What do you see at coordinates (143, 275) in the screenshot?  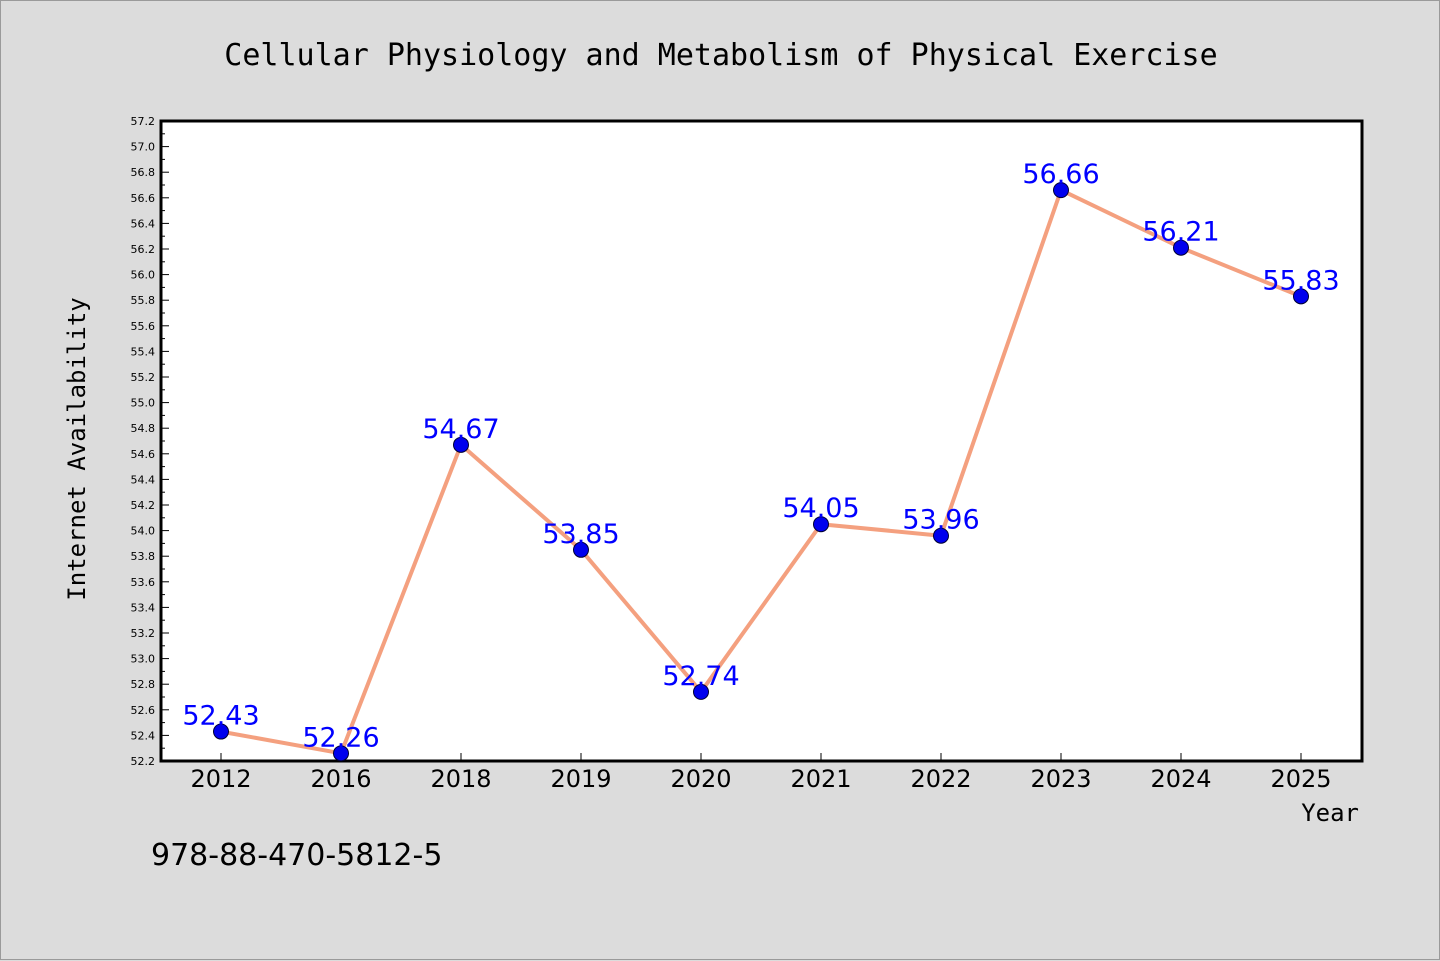 I see `y-tick-label: 56.0` at bounding box center [143, 275].